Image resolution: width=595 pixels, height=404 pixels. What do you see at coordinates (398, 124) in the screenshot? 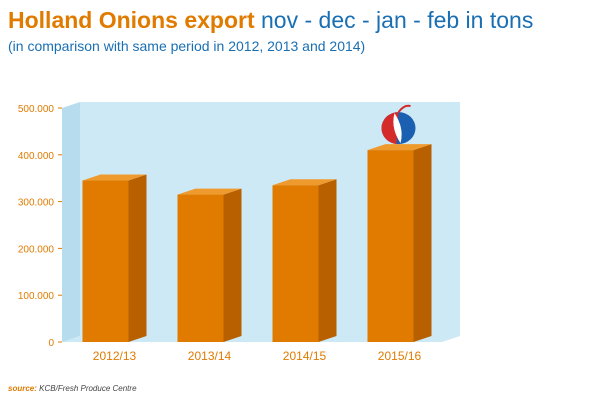
I see `onion-icon` at bounding box center [398, 124].